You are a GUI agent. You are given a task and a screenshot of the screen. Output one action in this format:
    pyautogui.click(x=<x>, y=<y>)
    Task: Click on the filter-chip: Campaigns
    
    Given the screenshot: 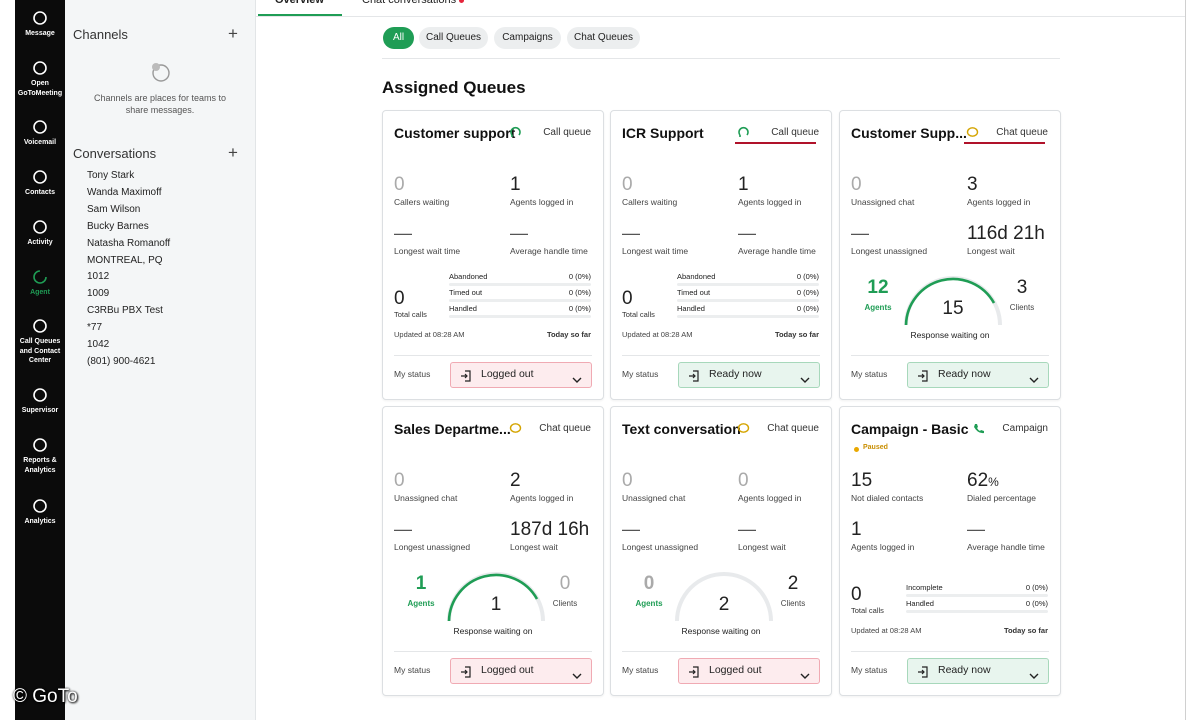 What is the action you would take?
    pyautogui.click(x=527, y=38)
    